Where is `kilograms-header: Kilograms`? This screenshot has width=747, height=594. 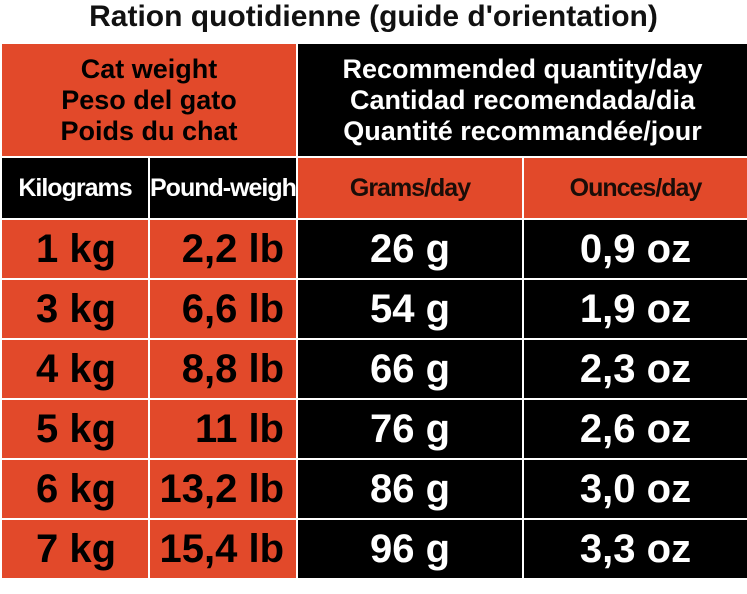 kilograms-header: Kilograms is located at coordinates (75, 188).